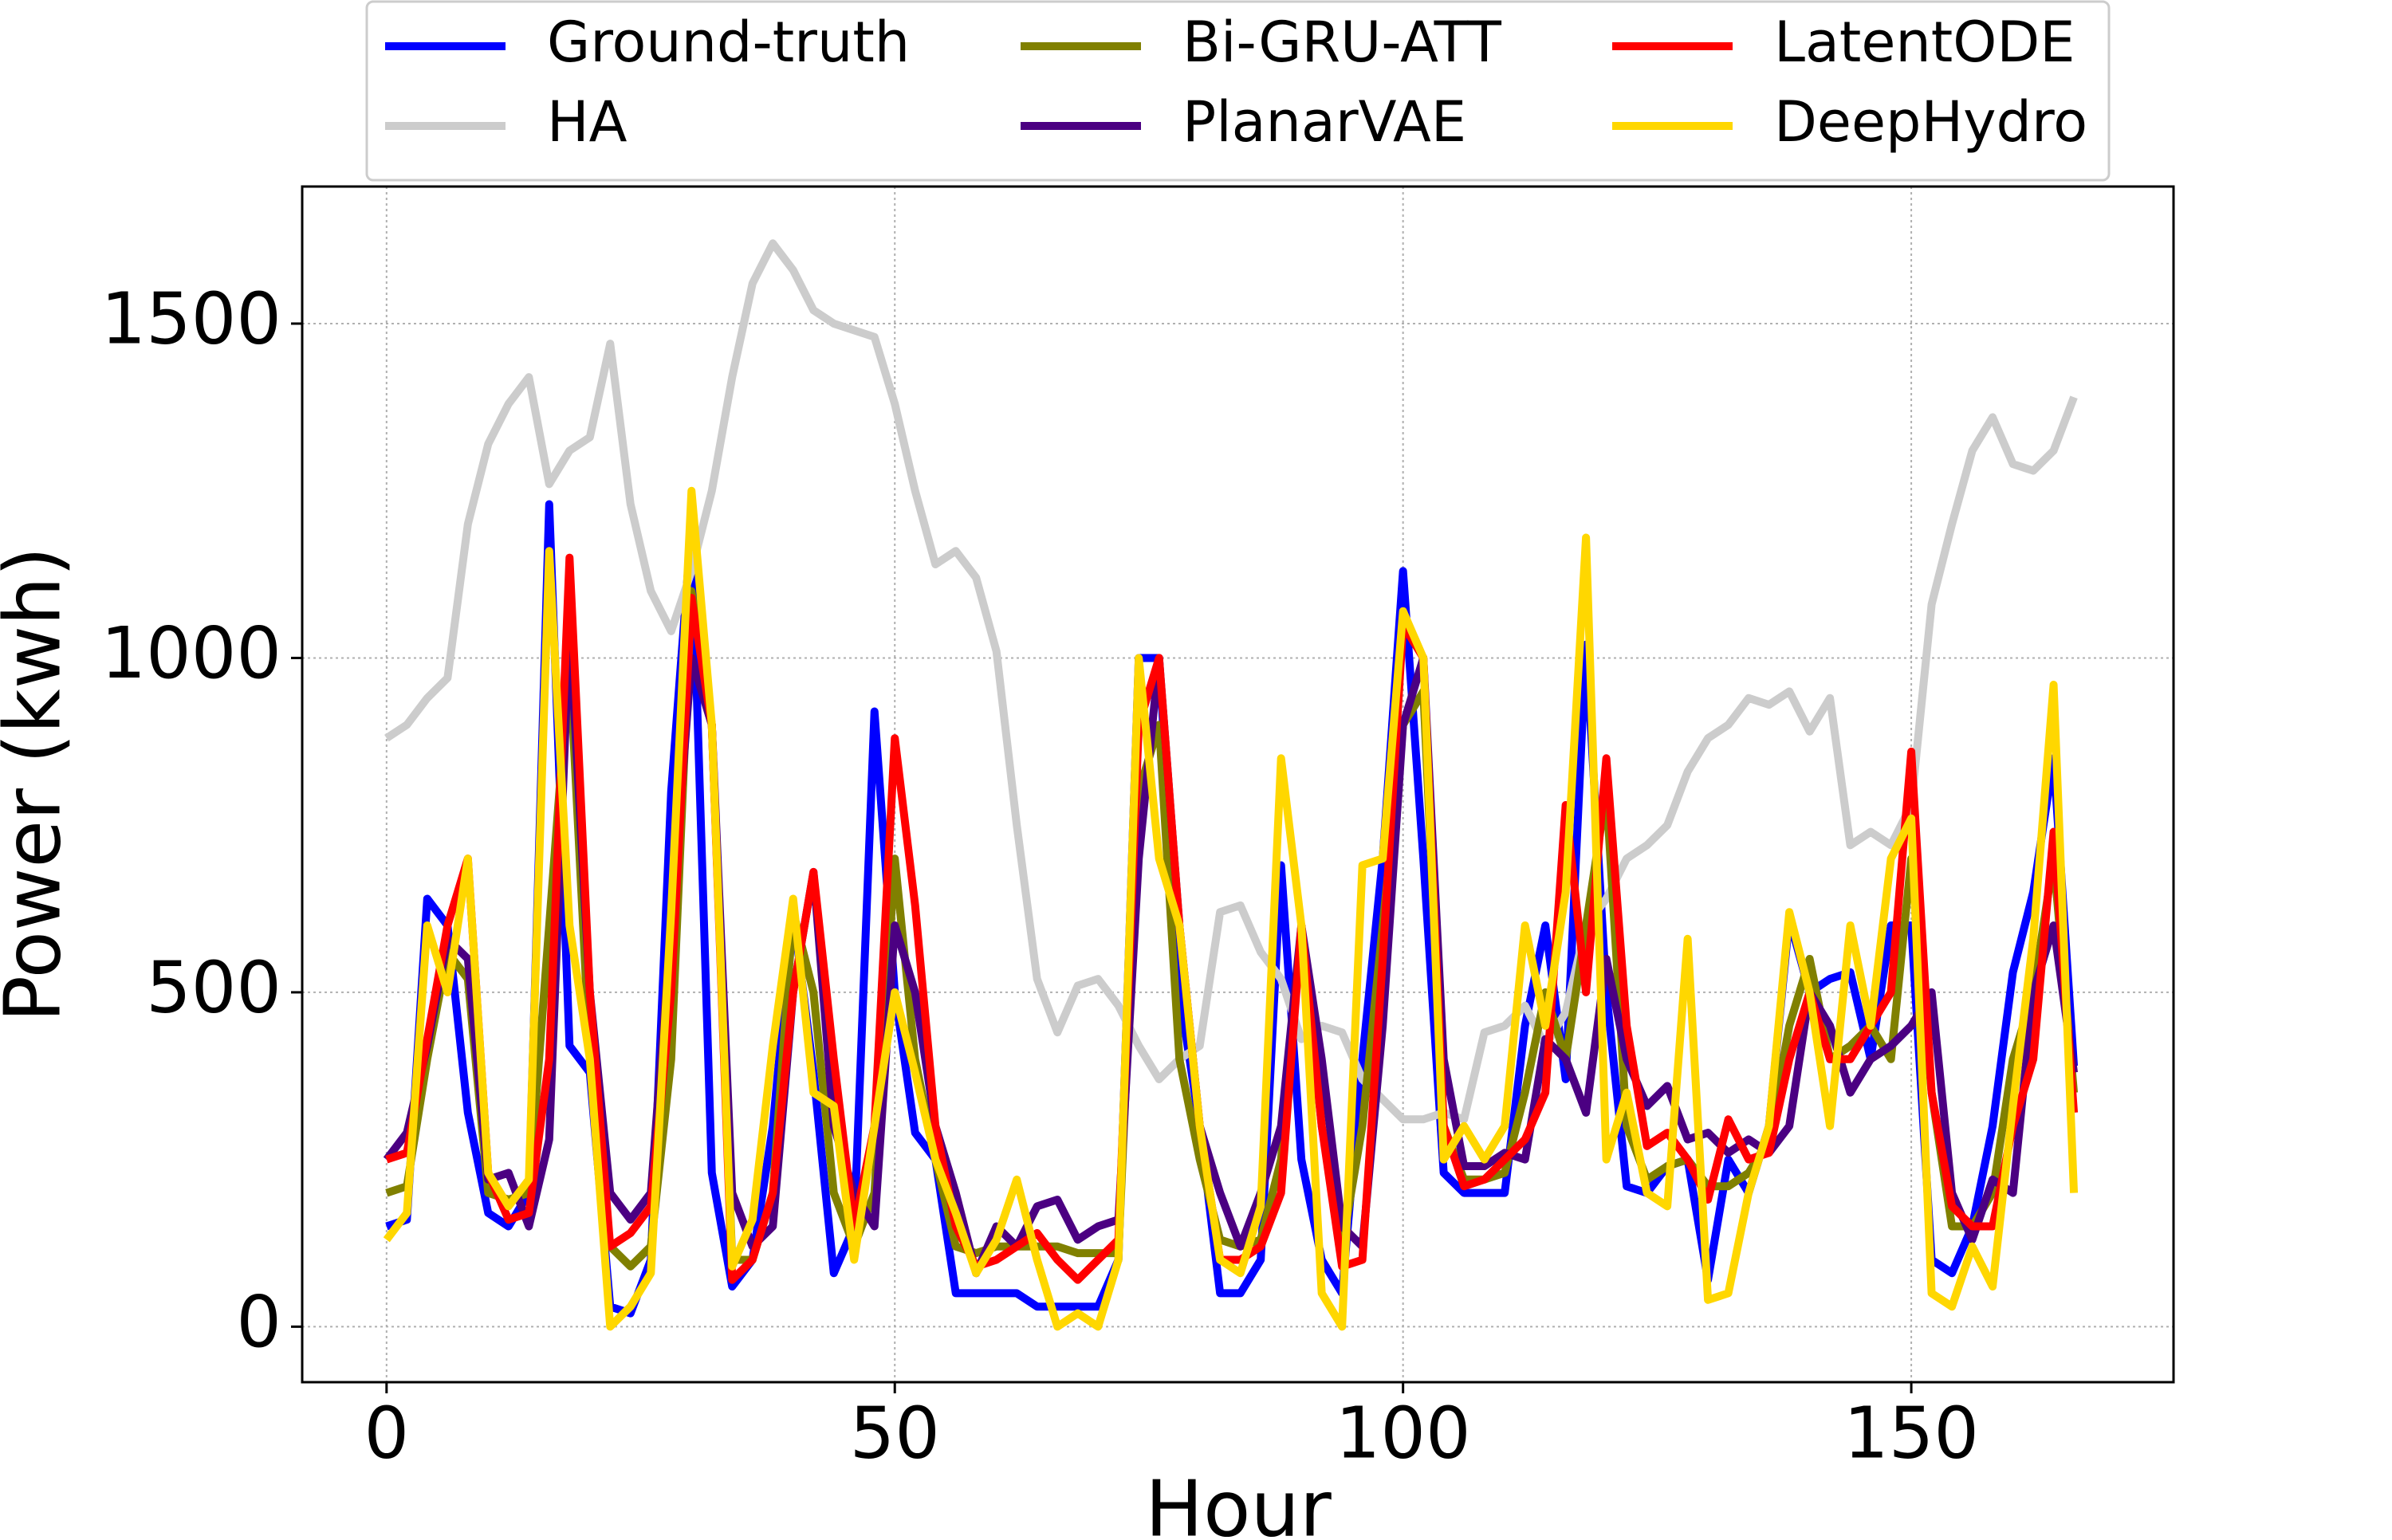 Image resolution: width=2392 pixels, height=1540 pixels. What do you see at coordinates (895, 1432) in the screenshot?
I see `x-tick-label: 50` at bounding box center [895, 1432].